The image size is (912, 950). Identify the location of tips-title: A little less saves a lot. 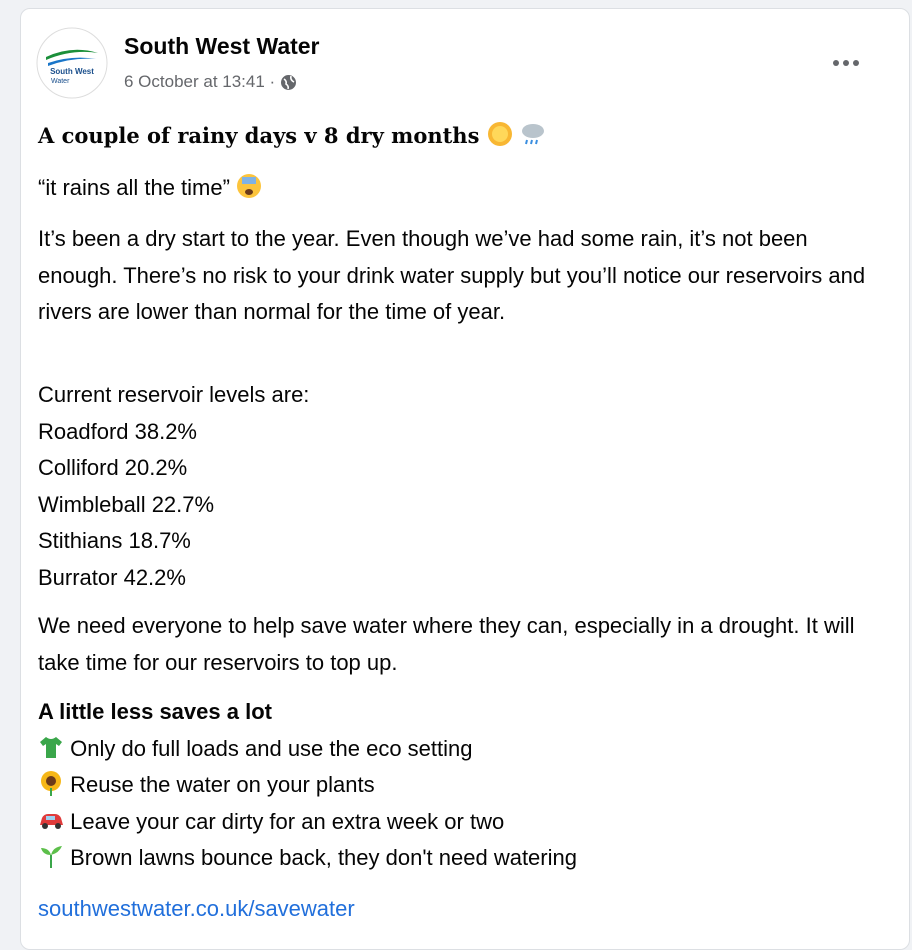
(155, 711).